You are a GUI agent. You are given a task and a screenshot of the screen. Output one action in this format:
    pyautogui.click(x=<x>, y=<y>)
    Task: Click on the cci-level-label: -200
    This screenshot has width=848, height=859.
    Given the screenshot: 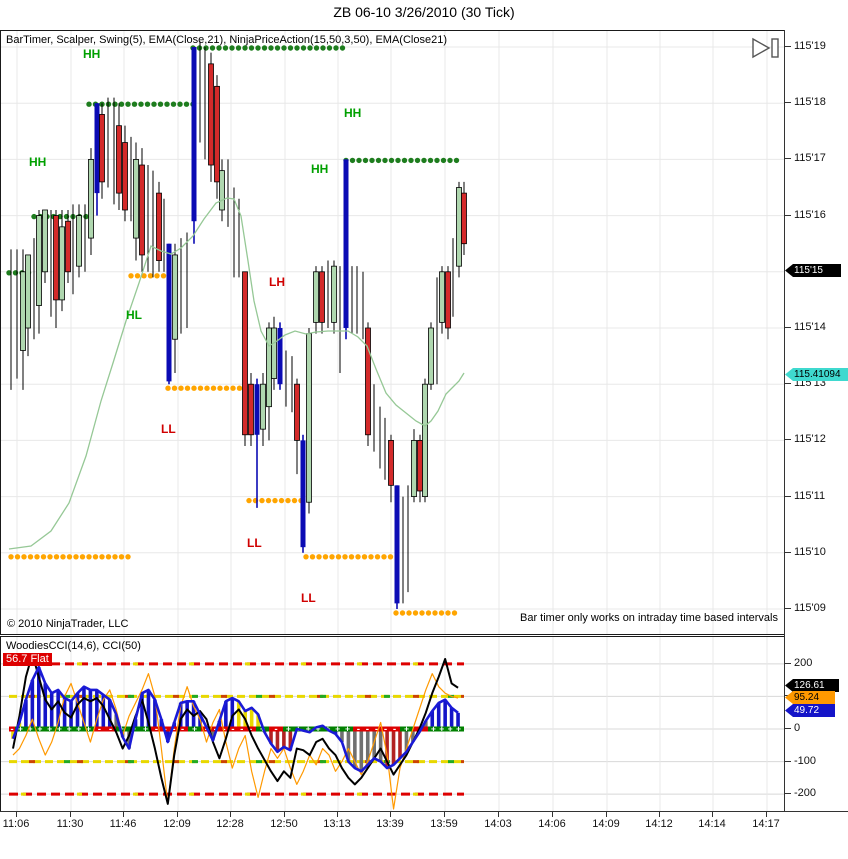 What is the action you would take?
    pyautogui.click(x=805, y=793)
    